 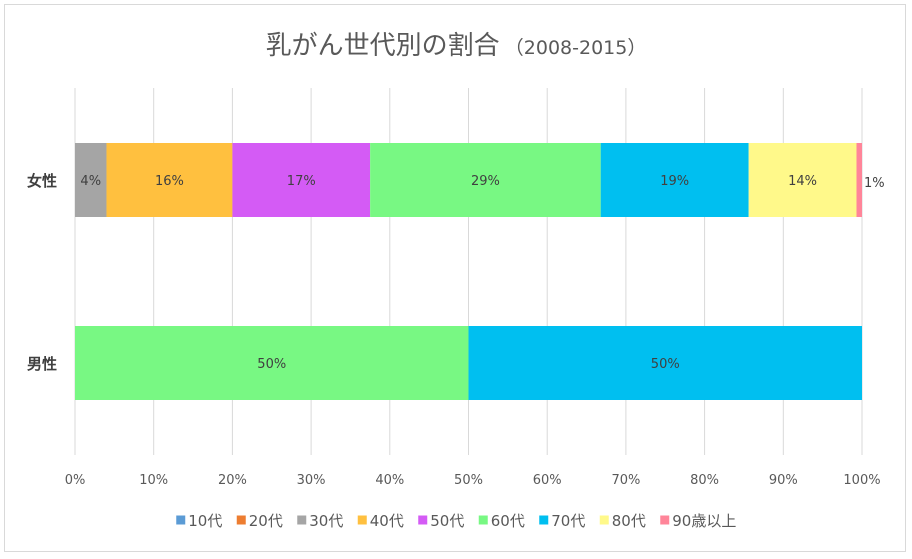 I want to click on legend-label: 90歳以上, so click(x=704, y=521).